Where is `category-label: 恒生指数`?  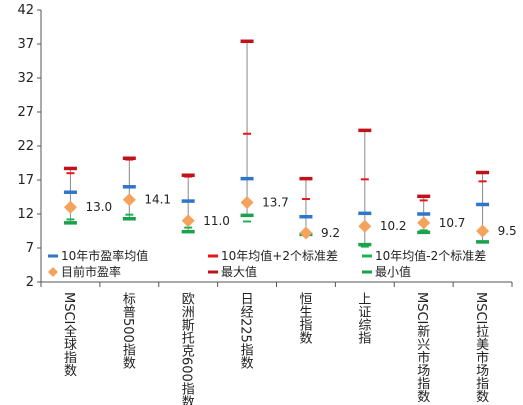
category-label: 恒生指数 is located at coordinates (304, 318).